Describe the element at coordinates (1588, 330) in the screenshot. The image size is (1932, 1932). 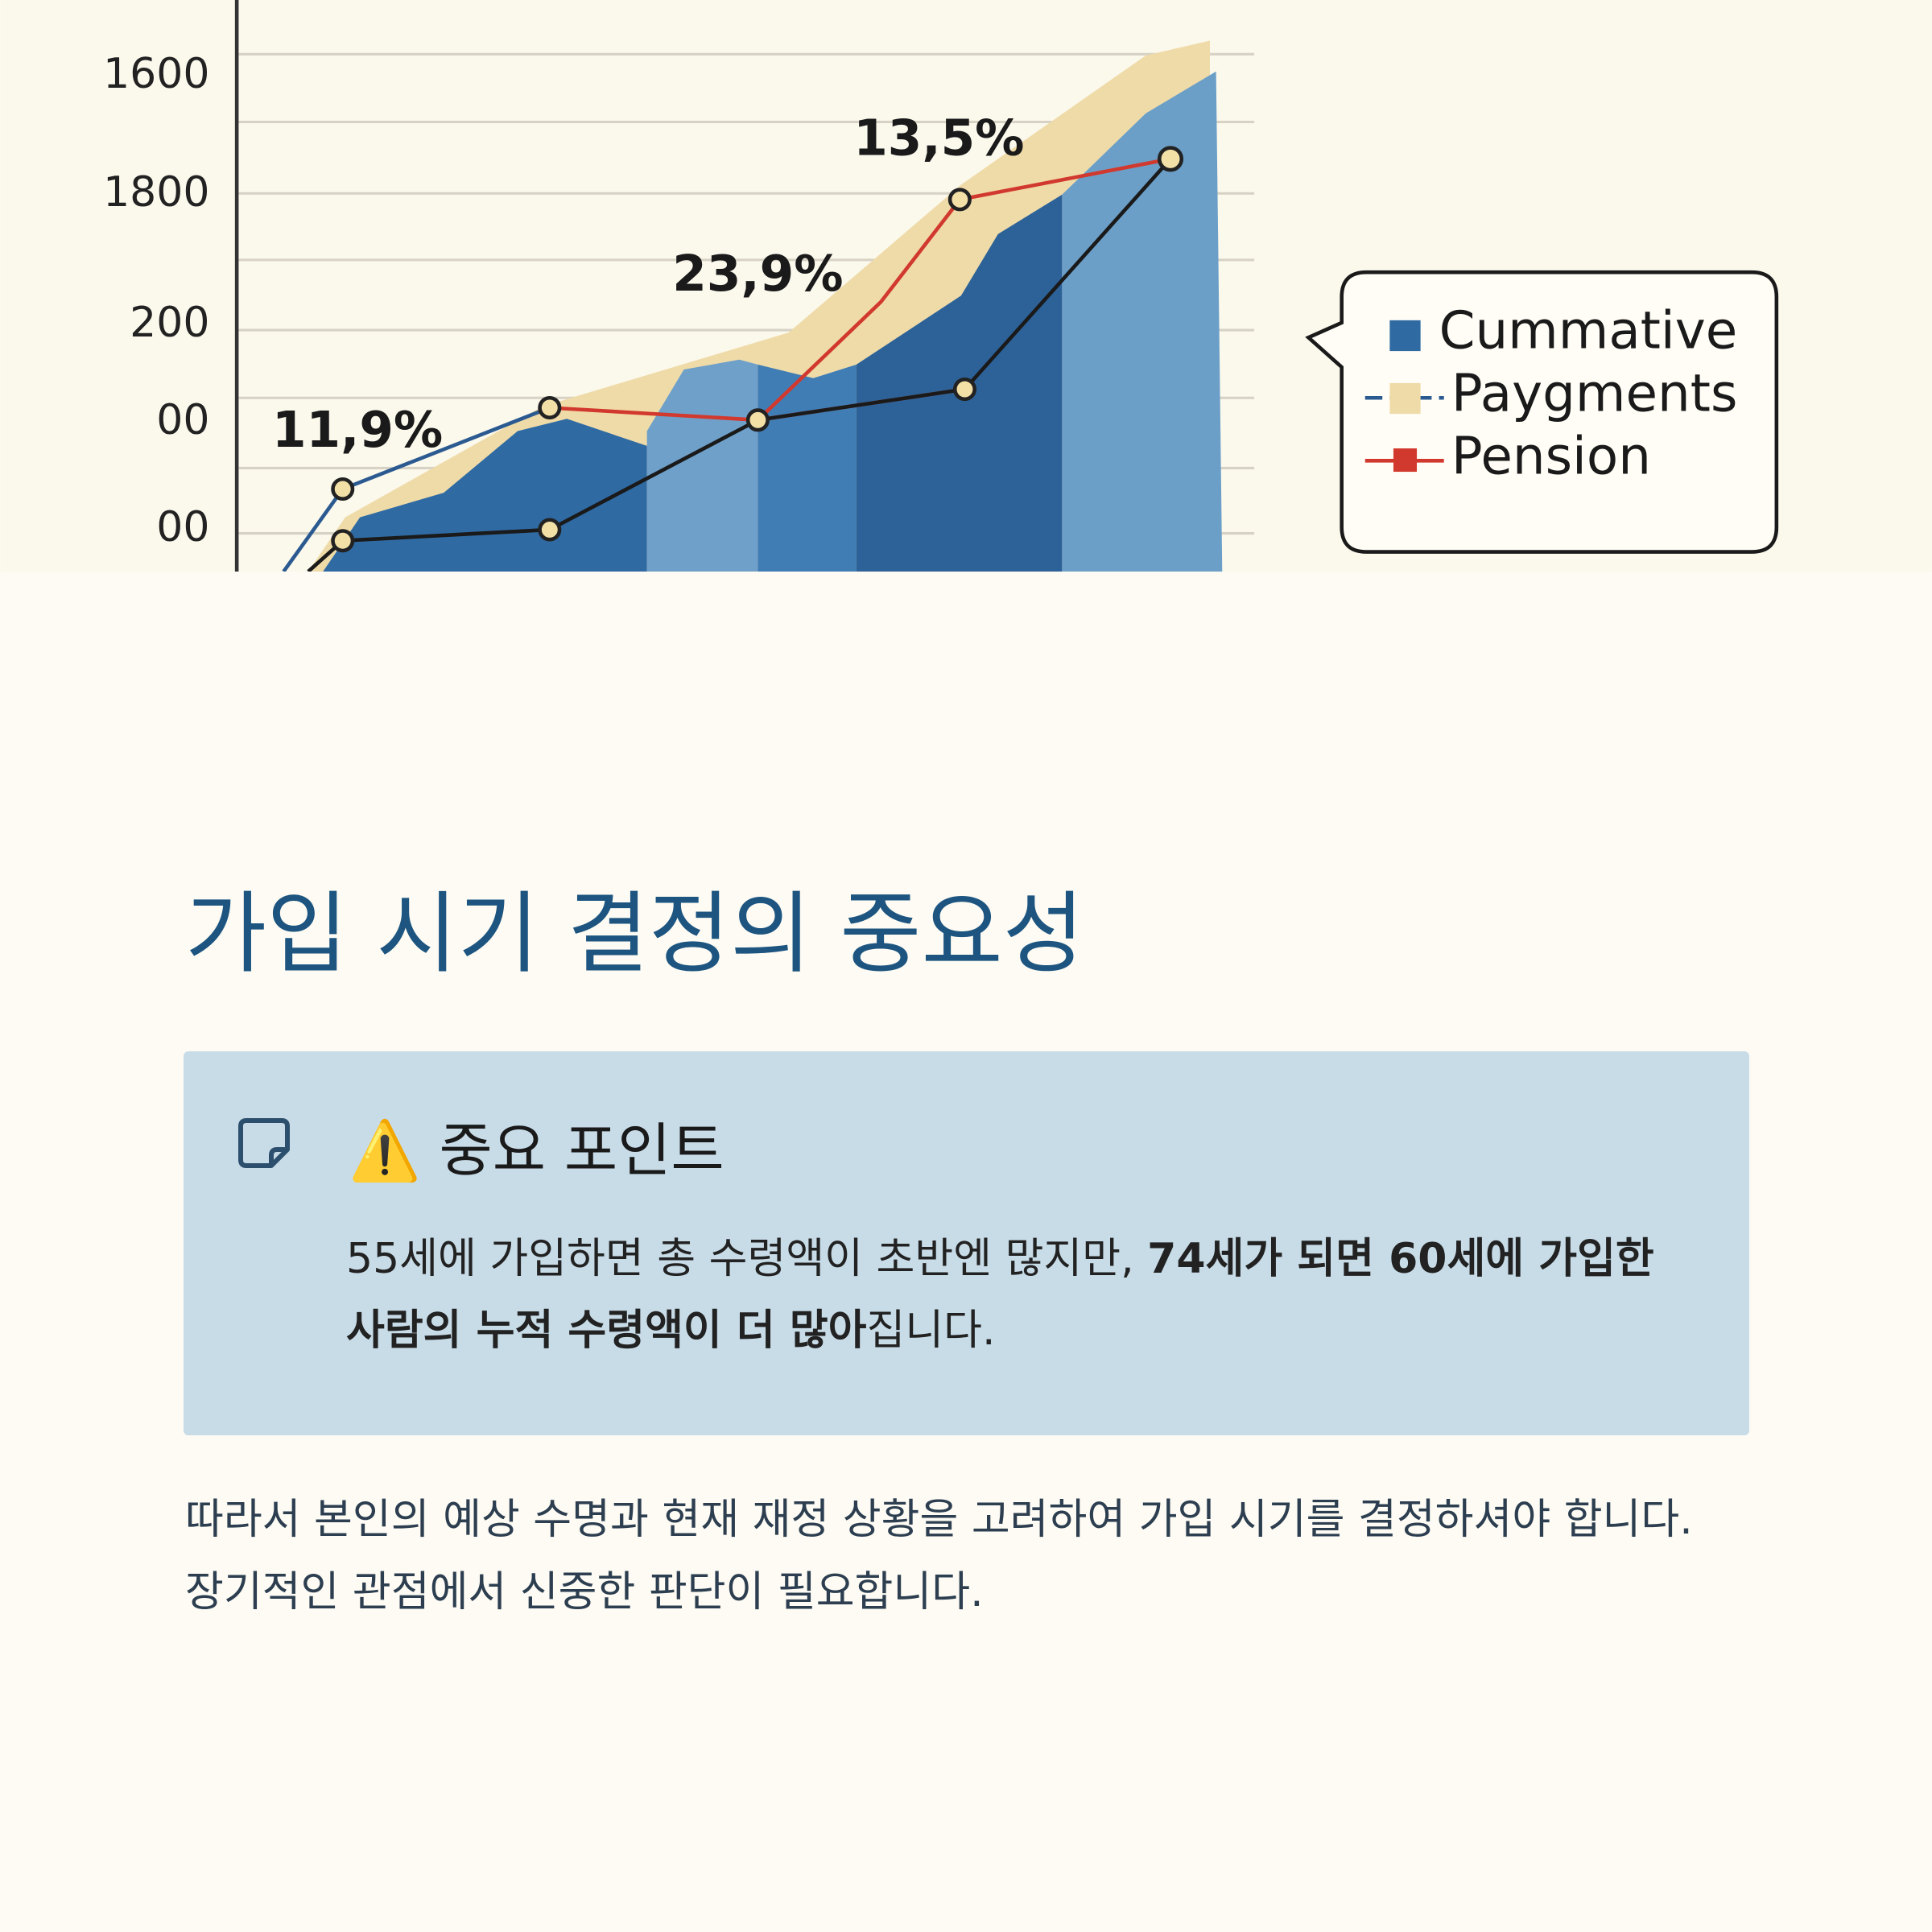
I see `legend-label: Cummative` at that location.